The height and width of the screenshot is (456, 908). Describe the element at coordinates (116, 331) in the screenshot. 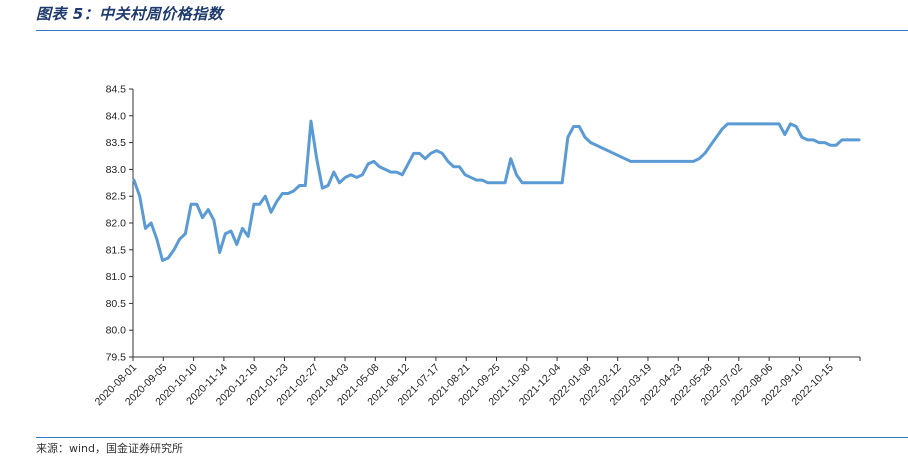

I see `y-tick-label: 80.0` at that location.